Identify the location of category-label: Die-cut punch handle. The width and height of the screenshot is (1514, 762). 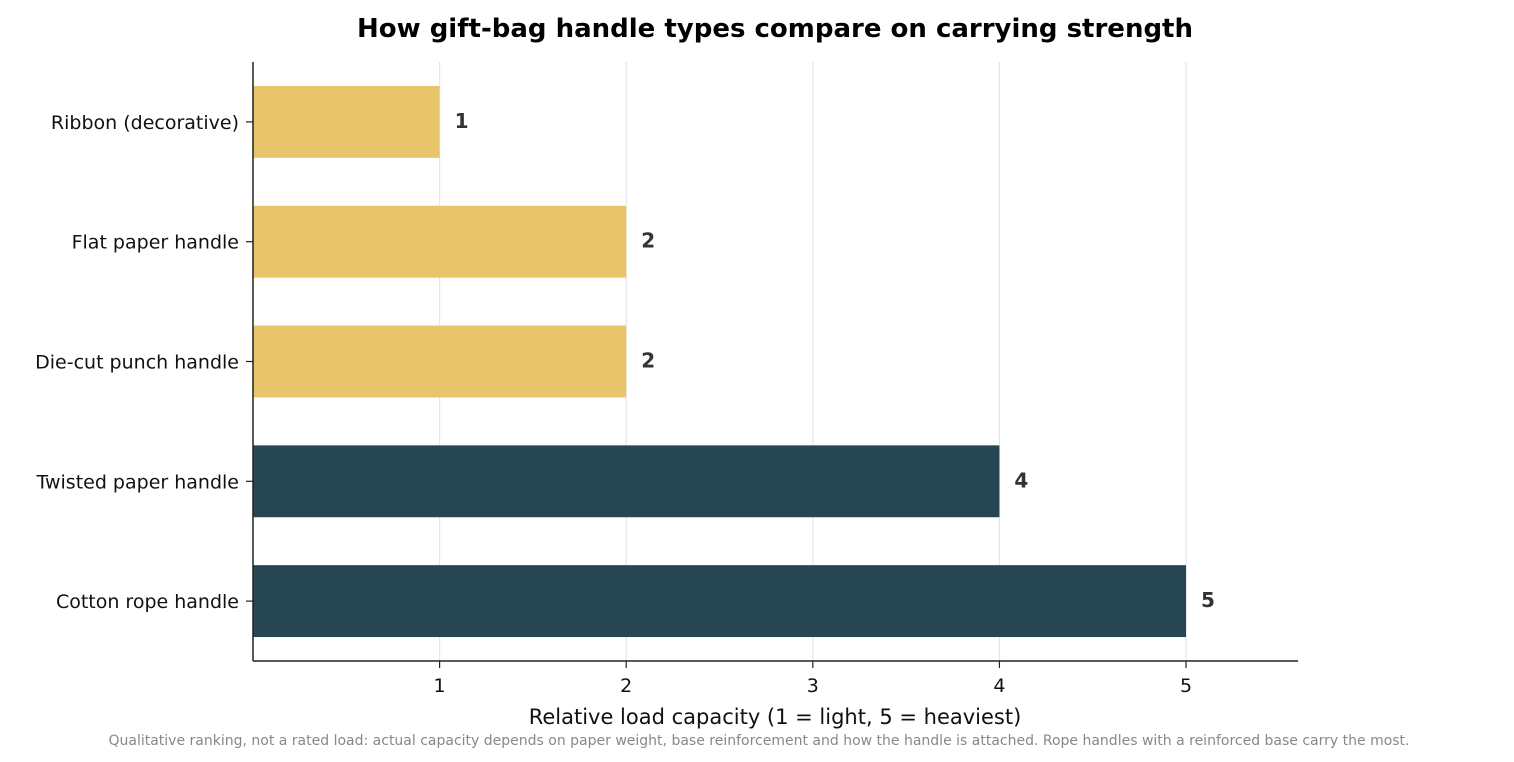
(137, 363).